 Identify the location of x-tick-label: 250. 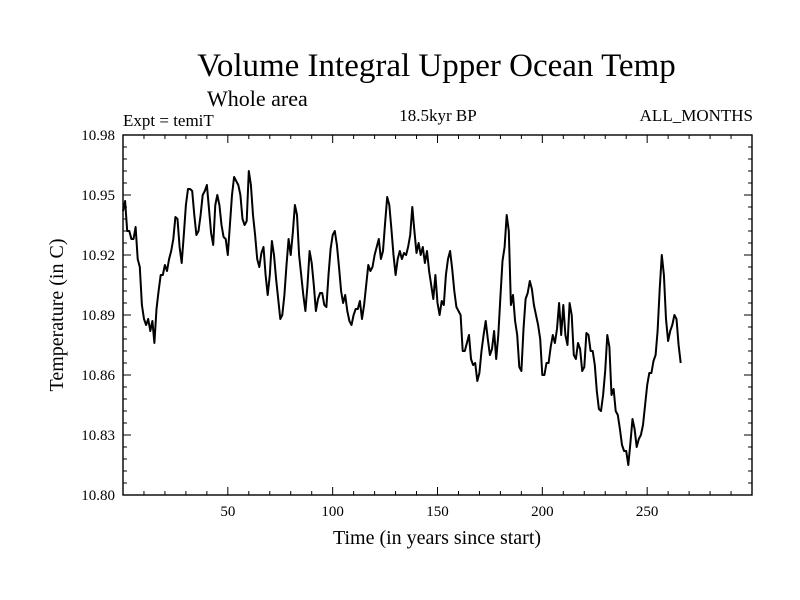
(647, 512).